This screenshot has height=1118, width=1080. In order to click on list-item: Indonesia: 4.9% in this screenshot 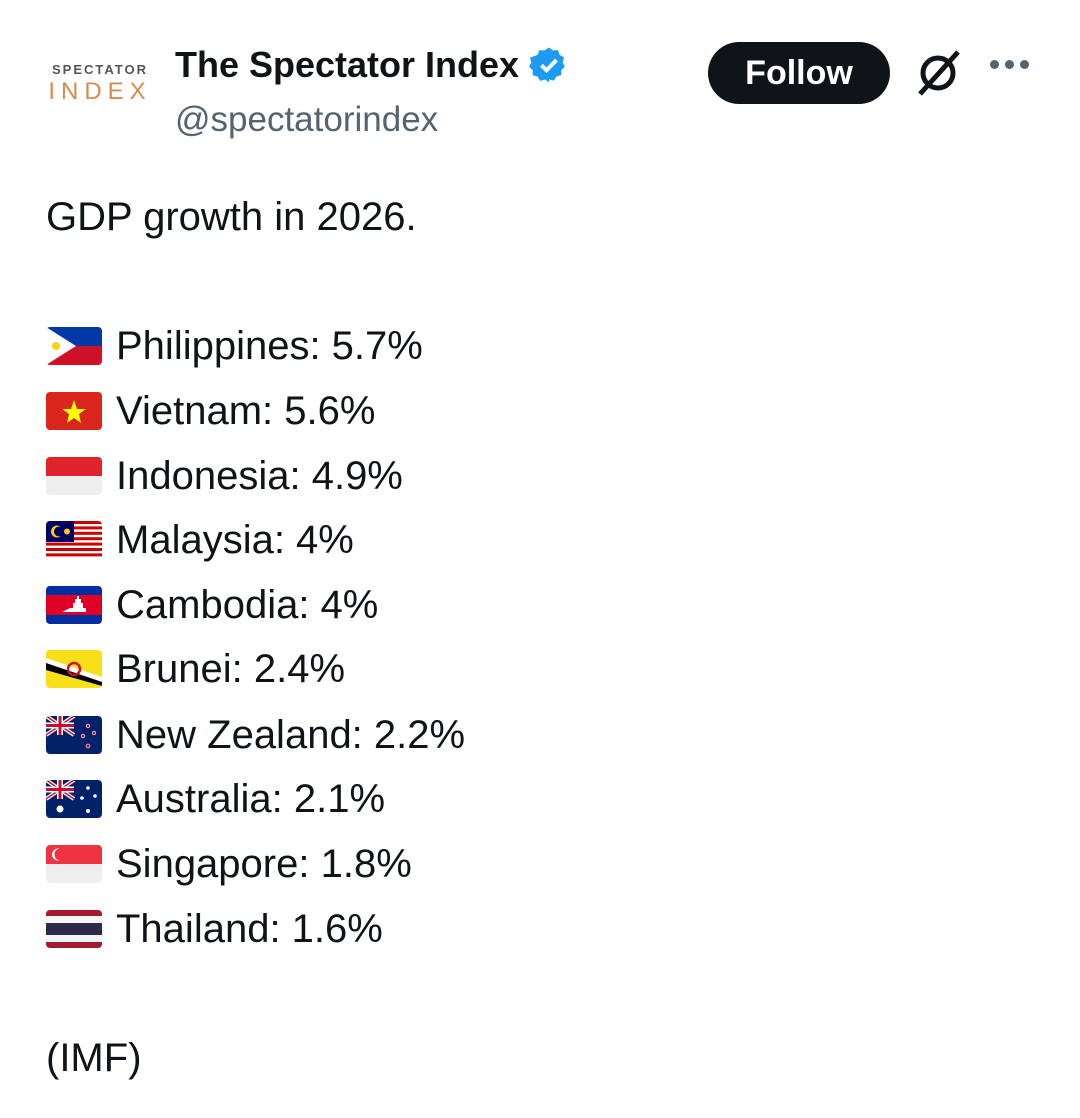, I will do `click(224, 476)`.